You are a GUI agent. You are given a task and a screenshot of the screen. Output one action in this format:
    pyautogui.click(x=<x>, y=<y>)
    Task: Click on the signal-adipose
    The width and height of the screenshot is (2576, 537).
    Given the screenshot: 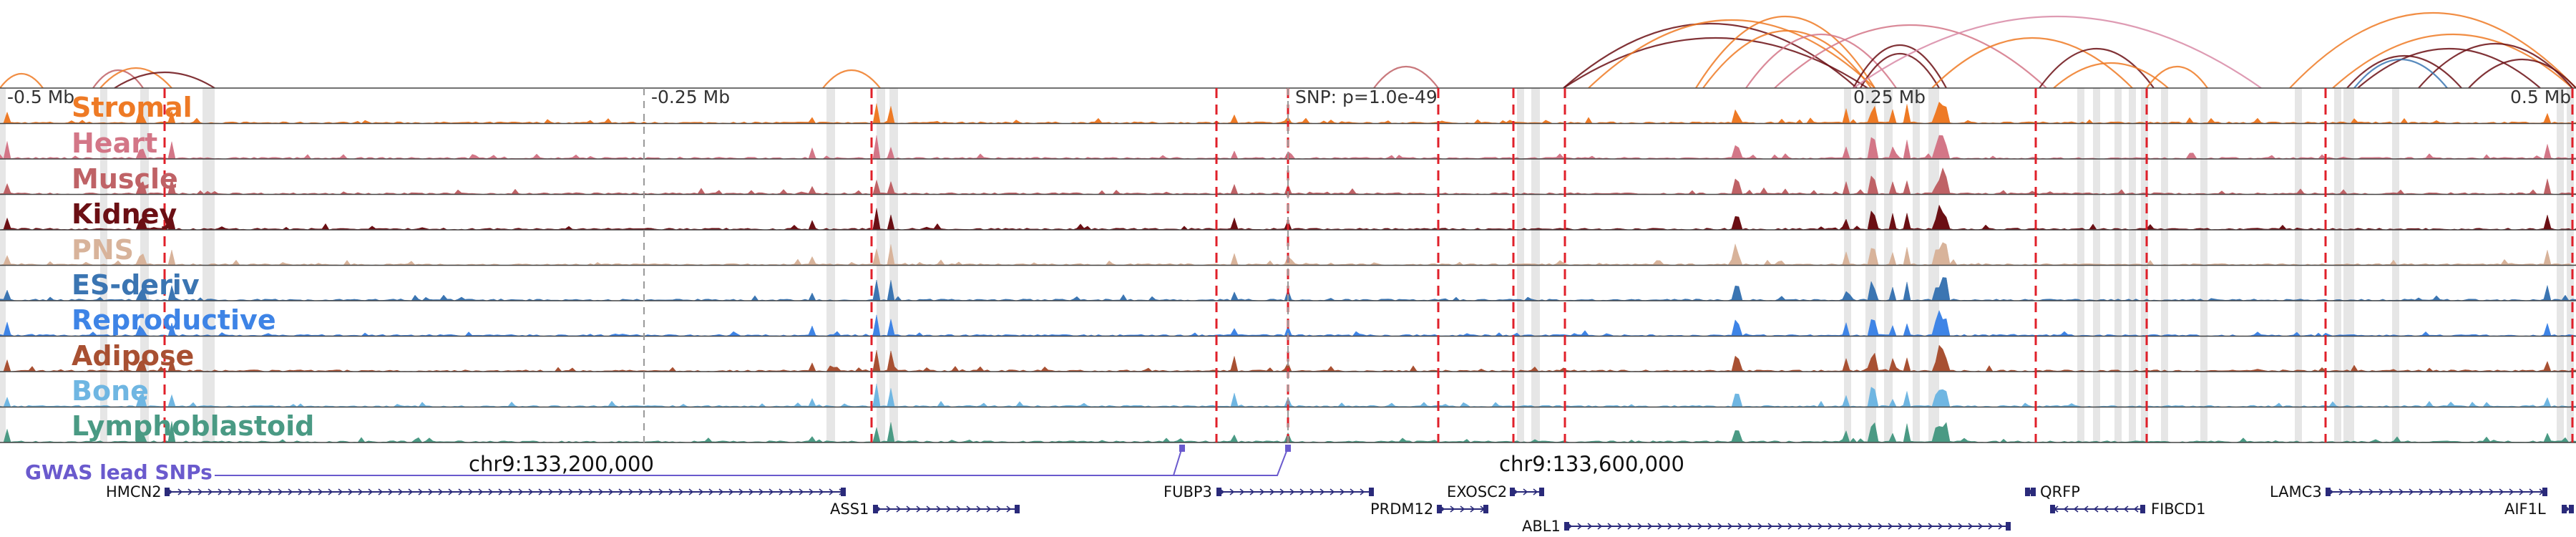 What is the action you would take?
    pyautogui.click(x=1288, y=358)
    